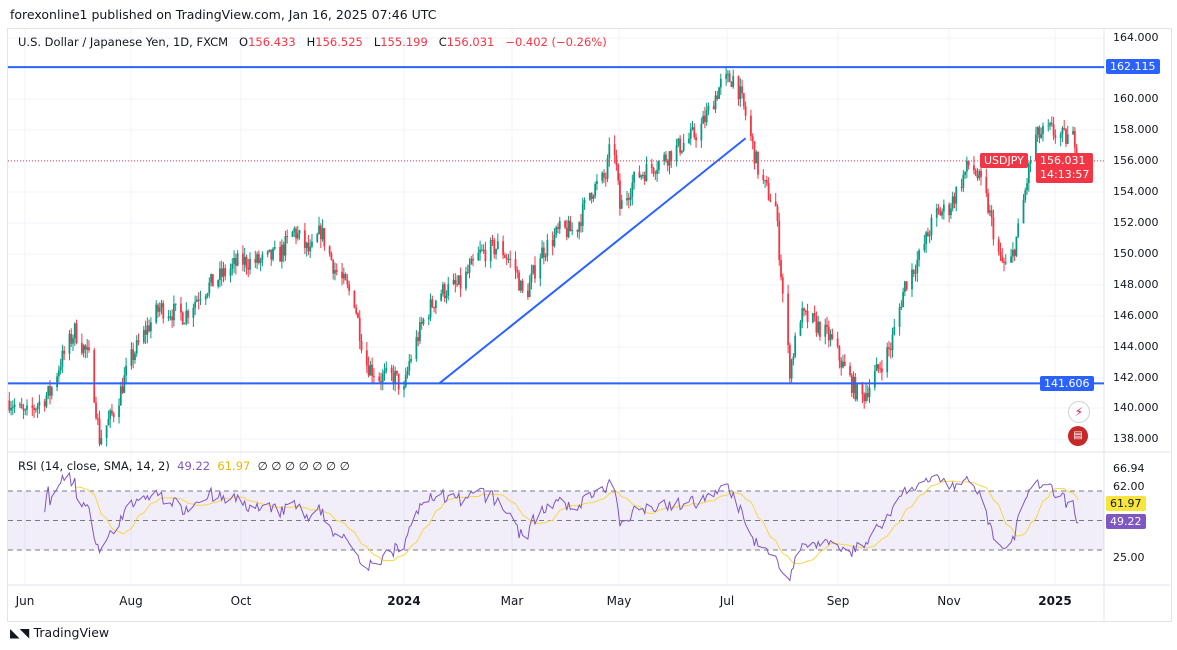 Image resolution: width=1177 pixels, height=650 pixels. Describe the element at coordinates (131, 601) in the screenshot. I see `time-axis-label: Aug` at that location.